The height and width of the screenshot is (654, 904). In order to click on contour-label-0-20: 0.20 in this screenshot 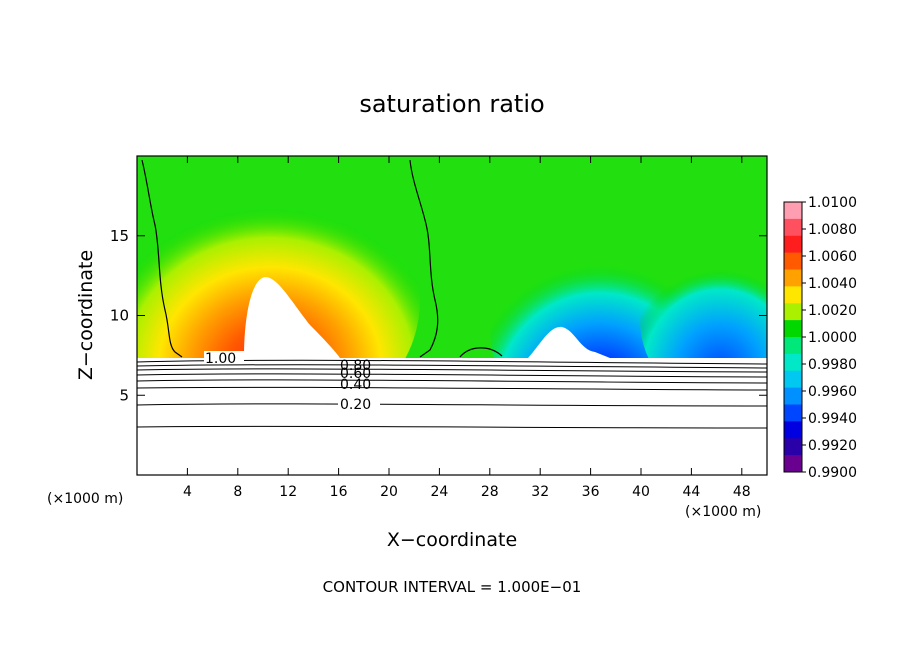, I will do `click(355, 405)`.